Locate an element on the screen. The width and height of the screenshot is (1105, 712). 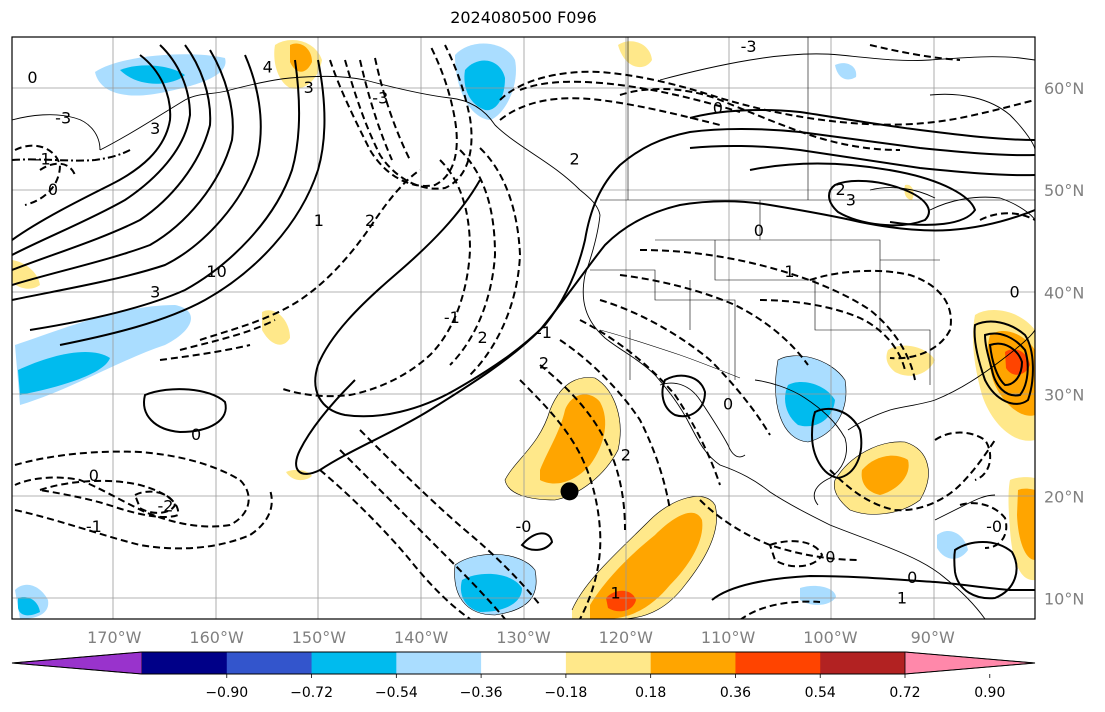
colorbar-tick-label: 0.54 is located at coordinates (820, 693).